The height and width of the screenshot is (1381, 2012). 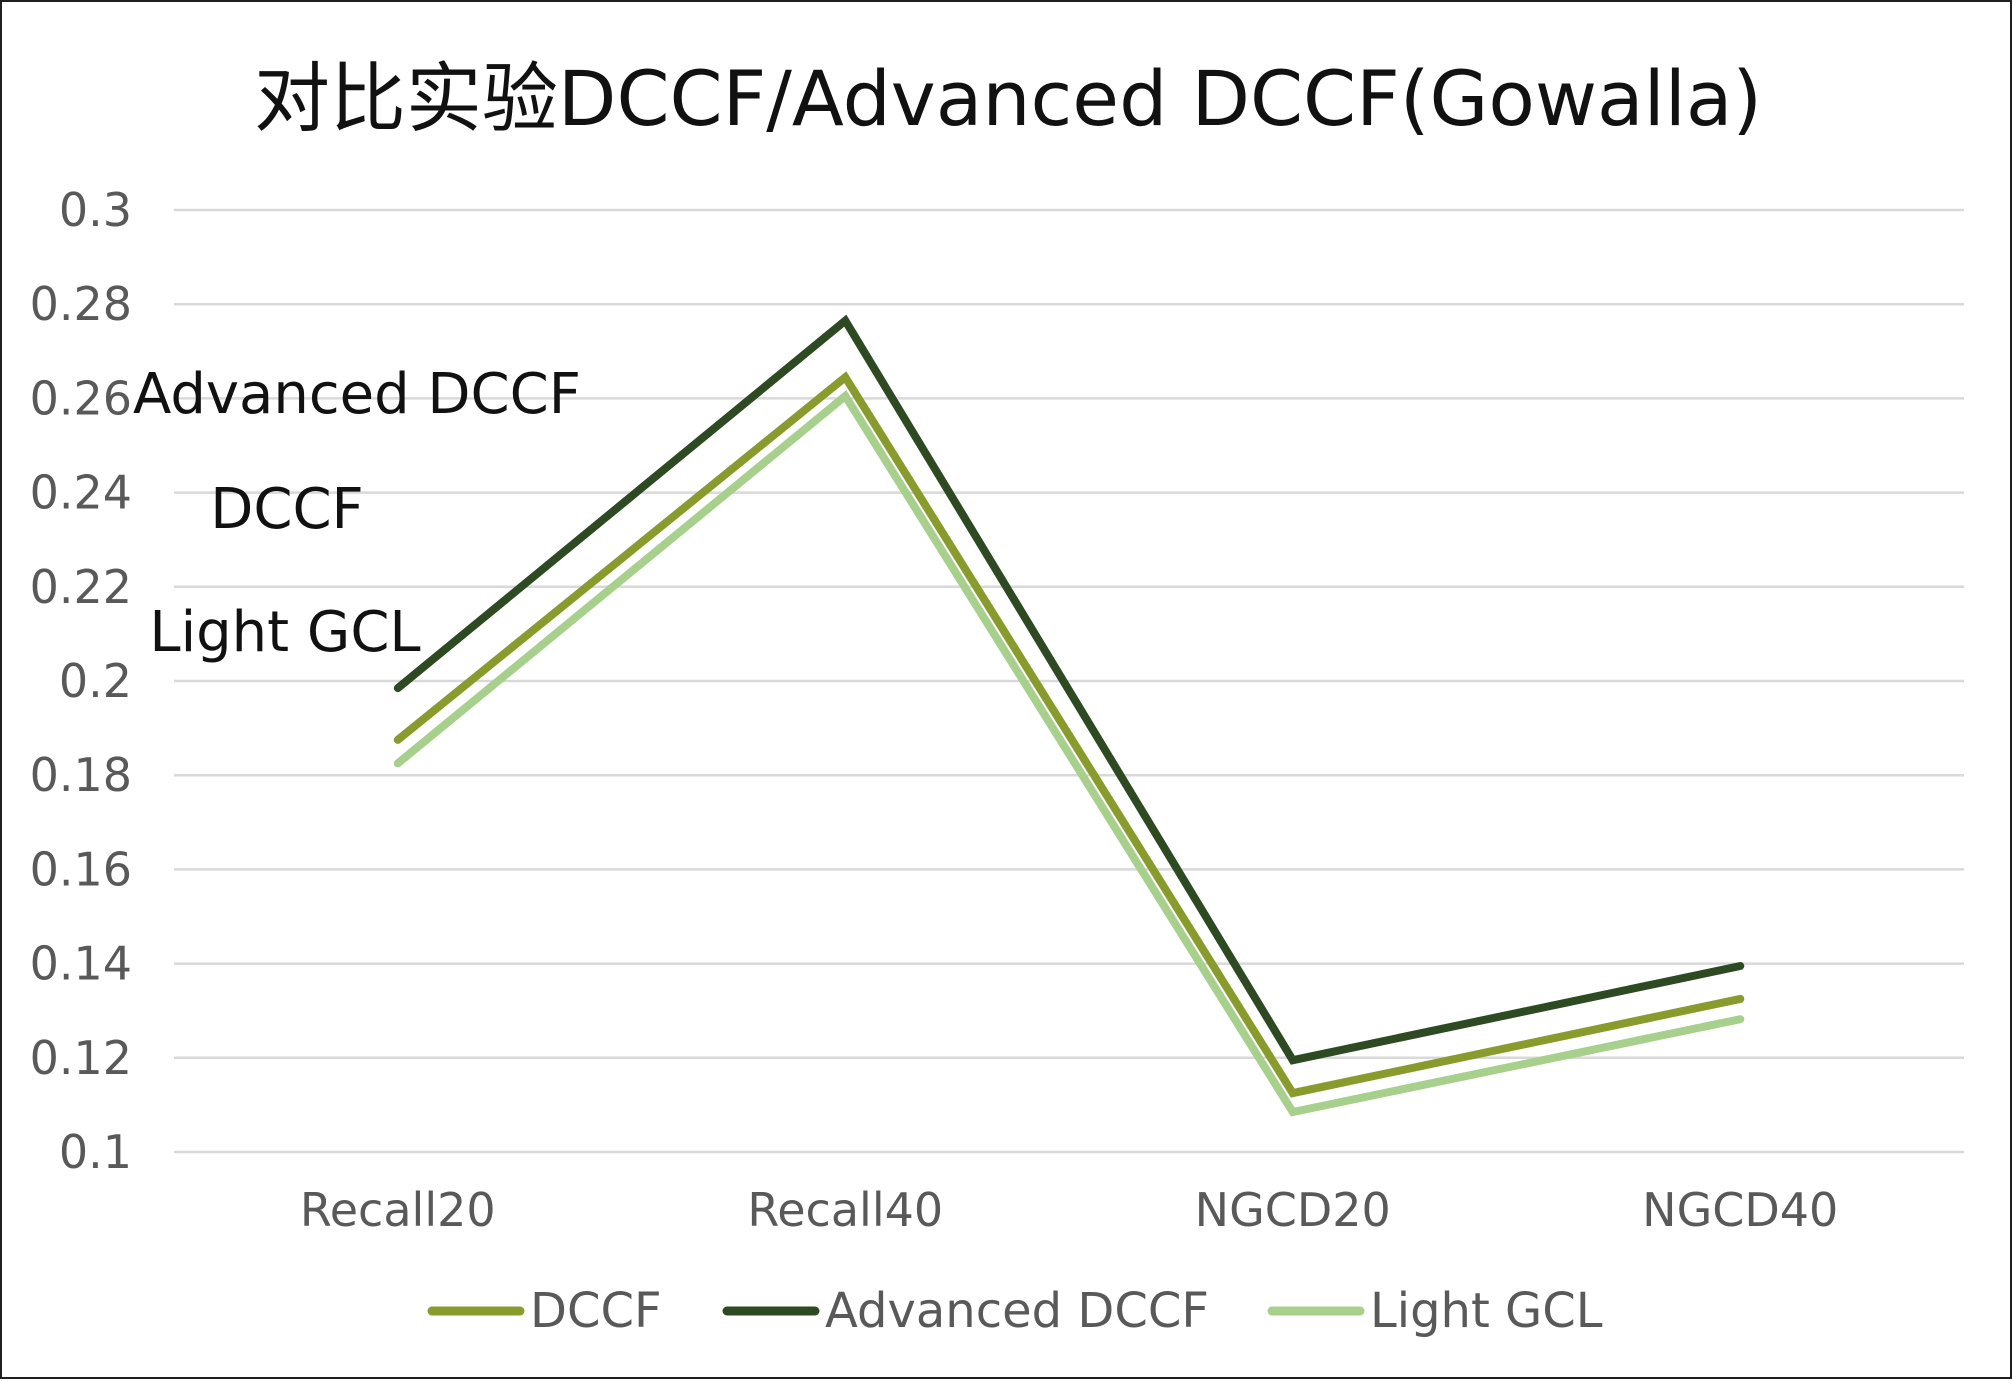 What do you see at coordinates (1069, 1210) in the screenshot?
I see `x-axis-ticks: Recall20 Recall40 NGCD20 NGCD40` at bounding box center [1069, 1210].